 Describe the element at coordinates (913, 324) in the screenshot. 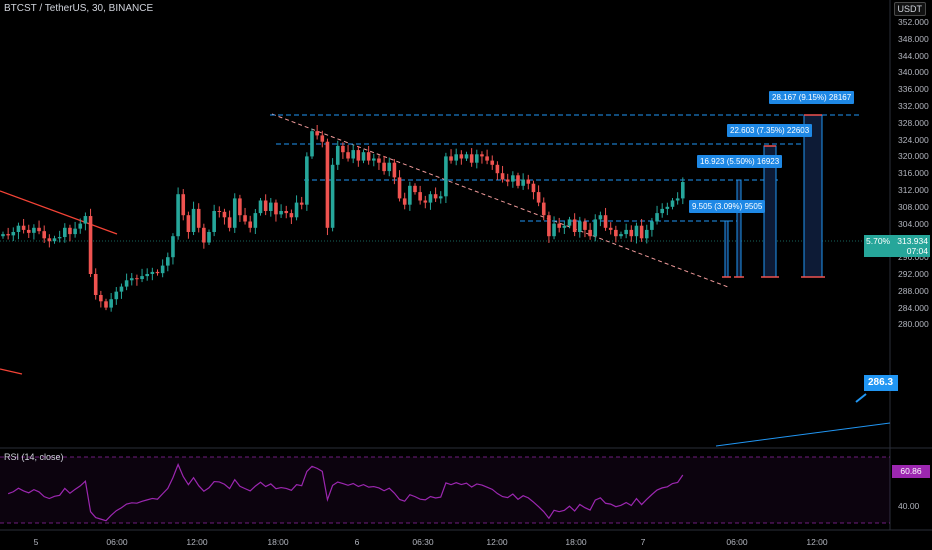

I see `price-tick: 280.000` at that location.